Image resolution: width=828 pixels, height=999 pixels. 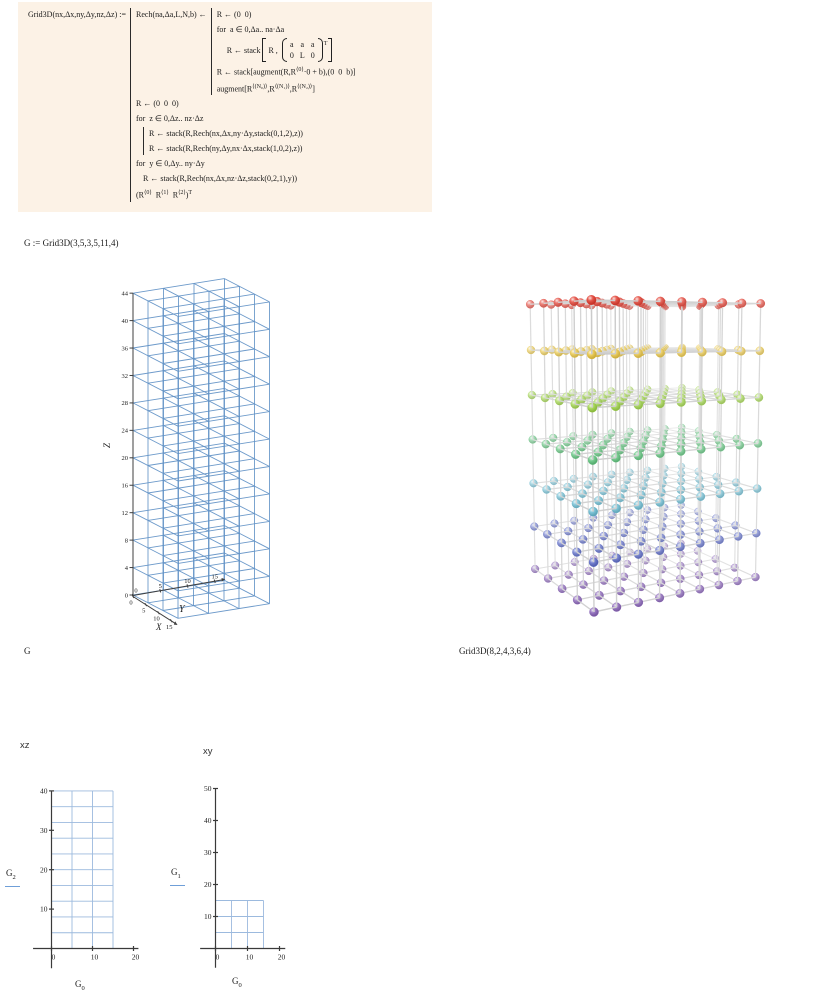 I want to click on xy-plot-title: xy, so click(x=208, y=751).